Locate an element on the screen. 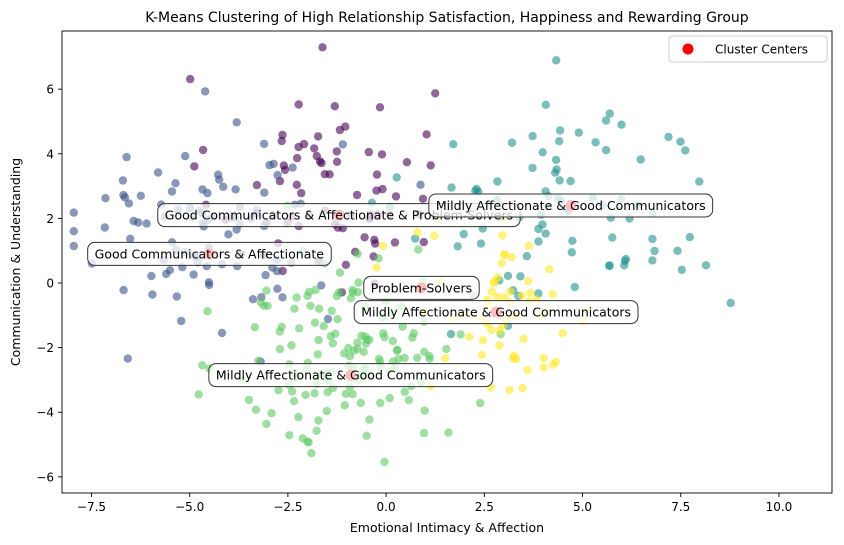 Image resolution: width=844 pixels, height=545 pixels. cluster-center-annotation: Good Communicators & Affectionate is located at coordinates (209, 253).